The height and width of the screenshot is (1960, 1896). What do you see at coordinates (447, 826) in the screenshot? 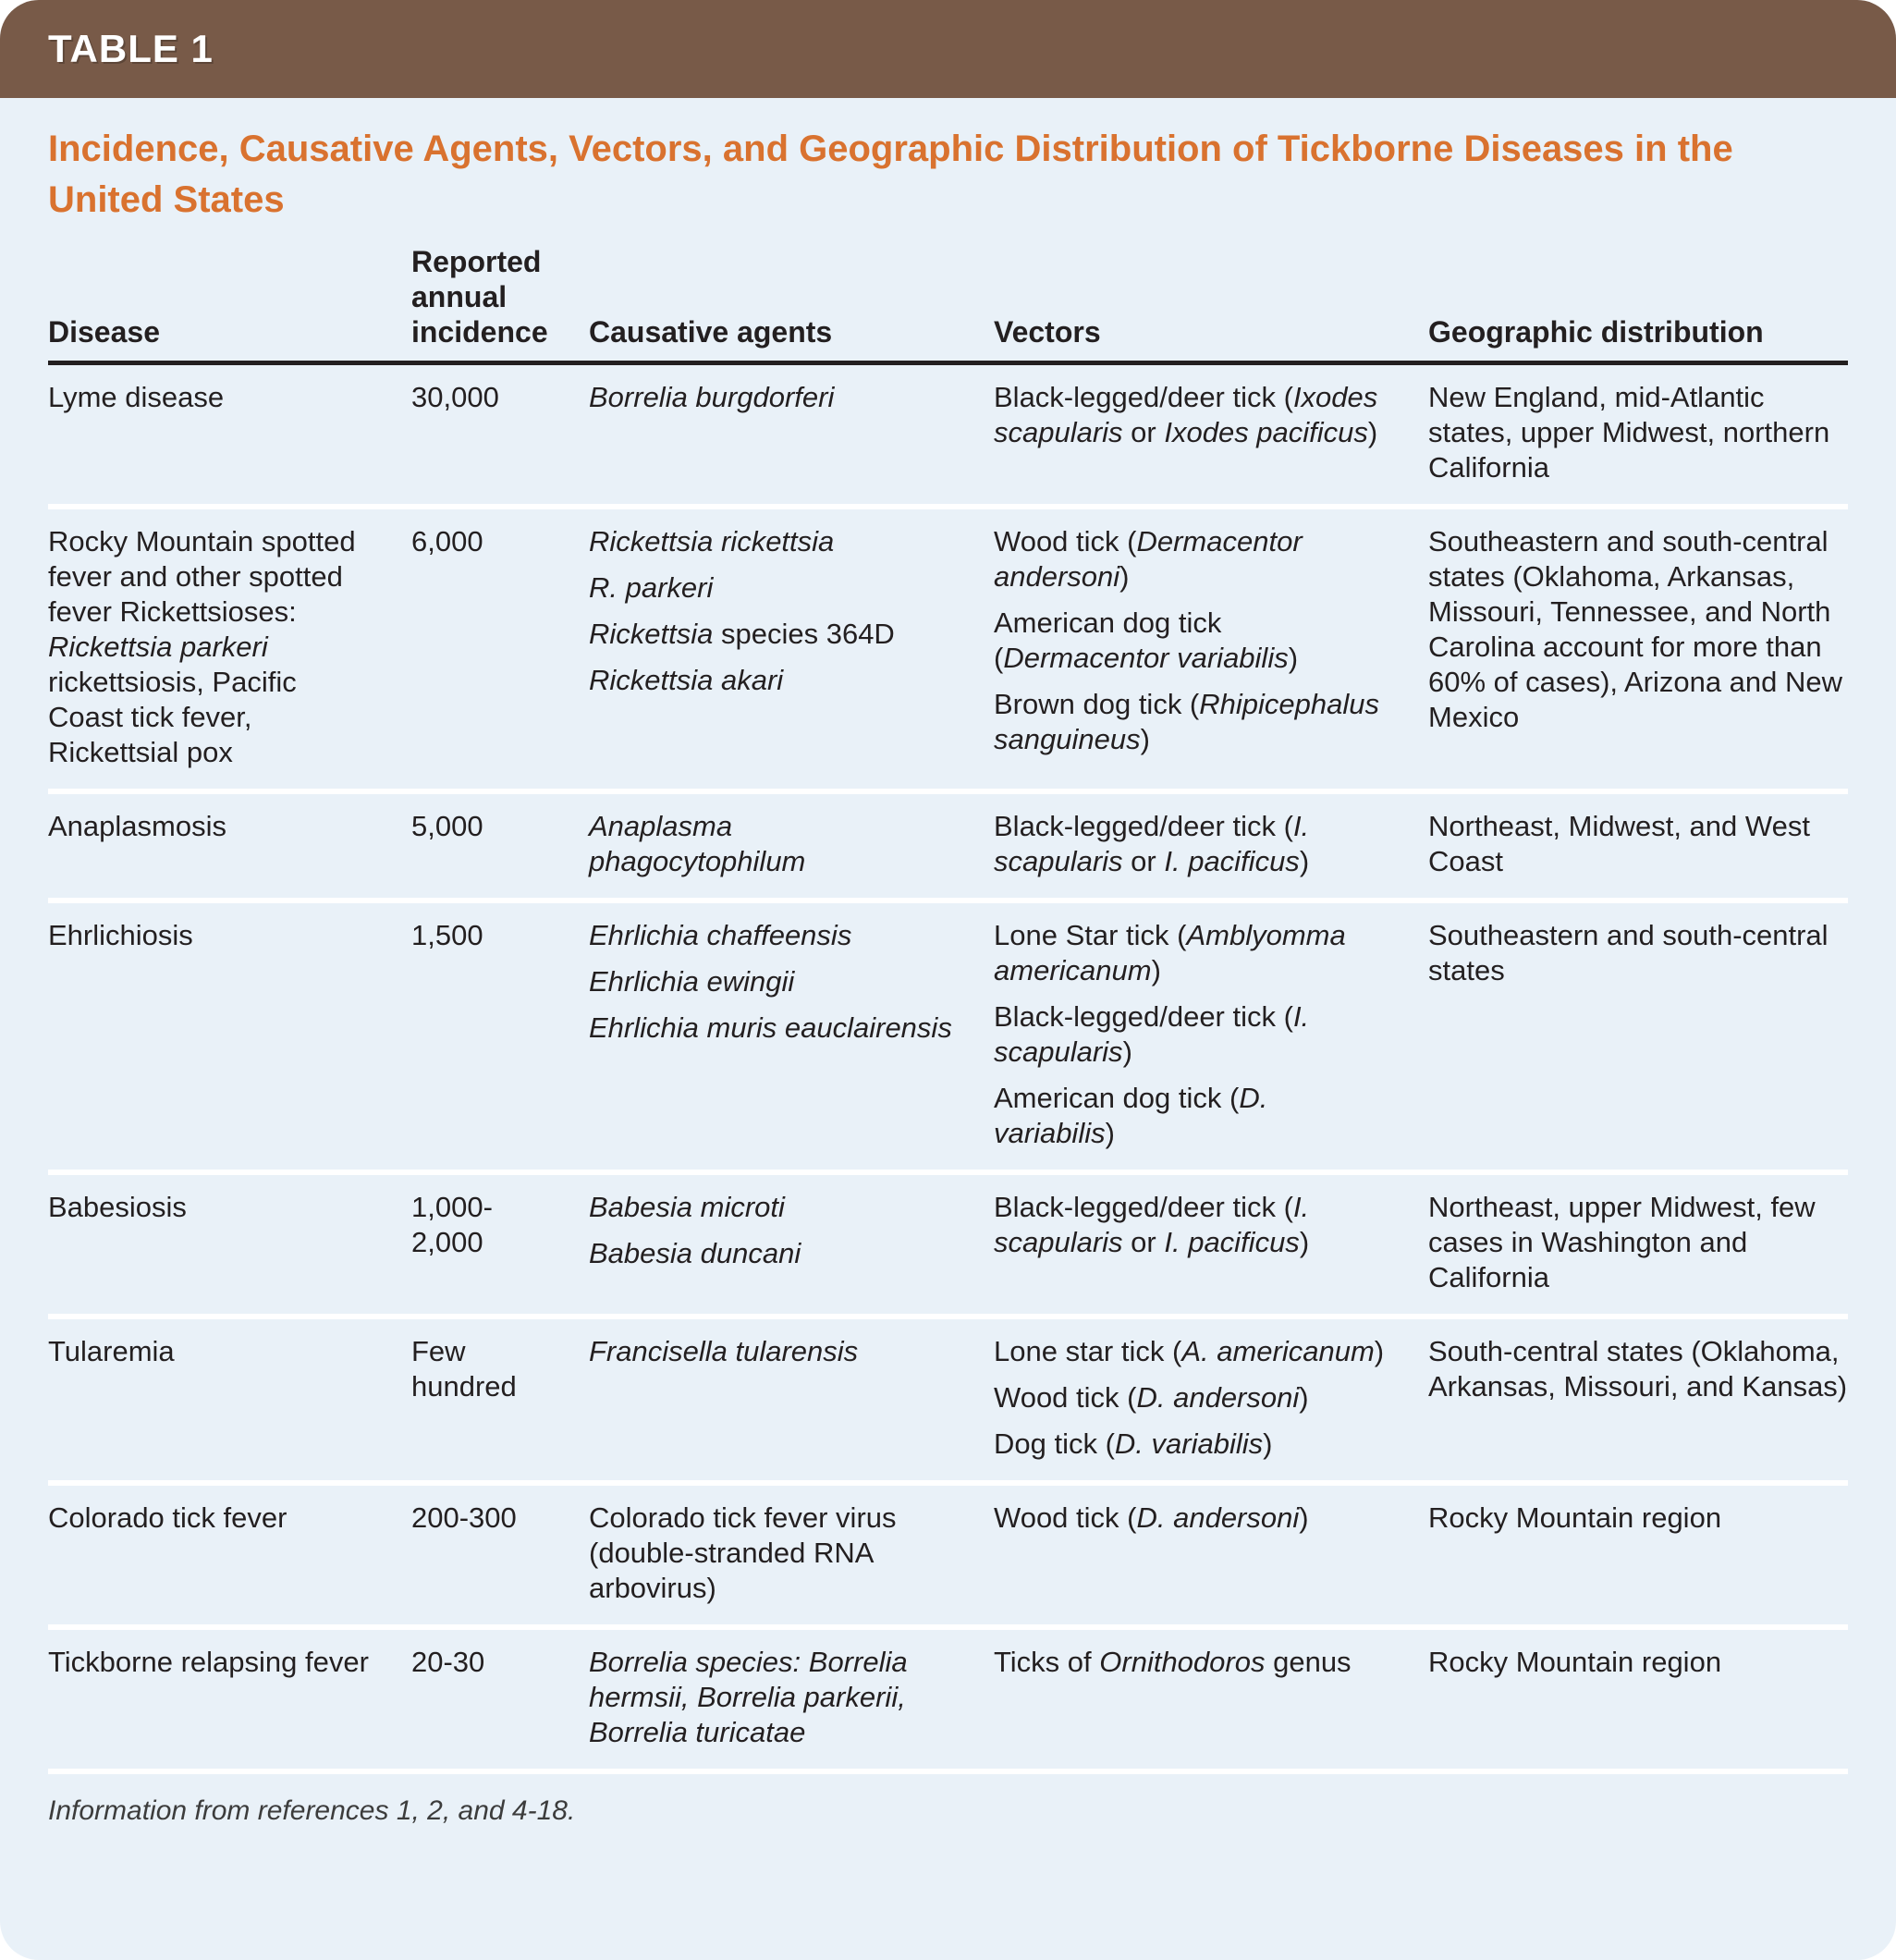
I see `cell-incidence: 5,000` at bounding box center [447, 826].